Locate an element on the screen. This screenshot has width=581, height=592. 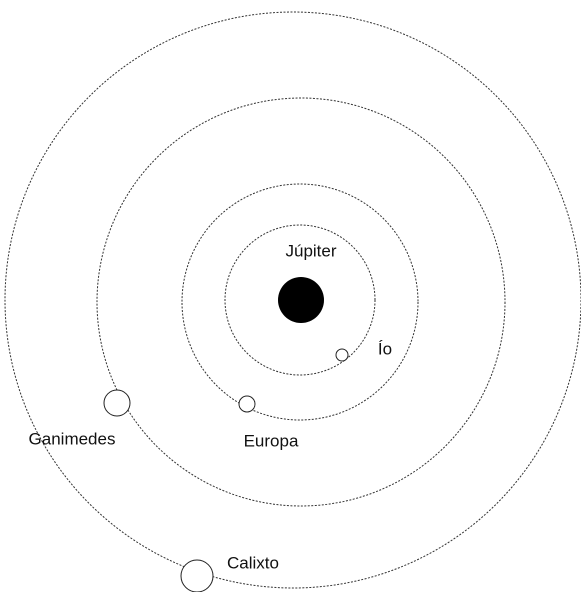
europa-label: Europa is located at coordinates (271, 440).